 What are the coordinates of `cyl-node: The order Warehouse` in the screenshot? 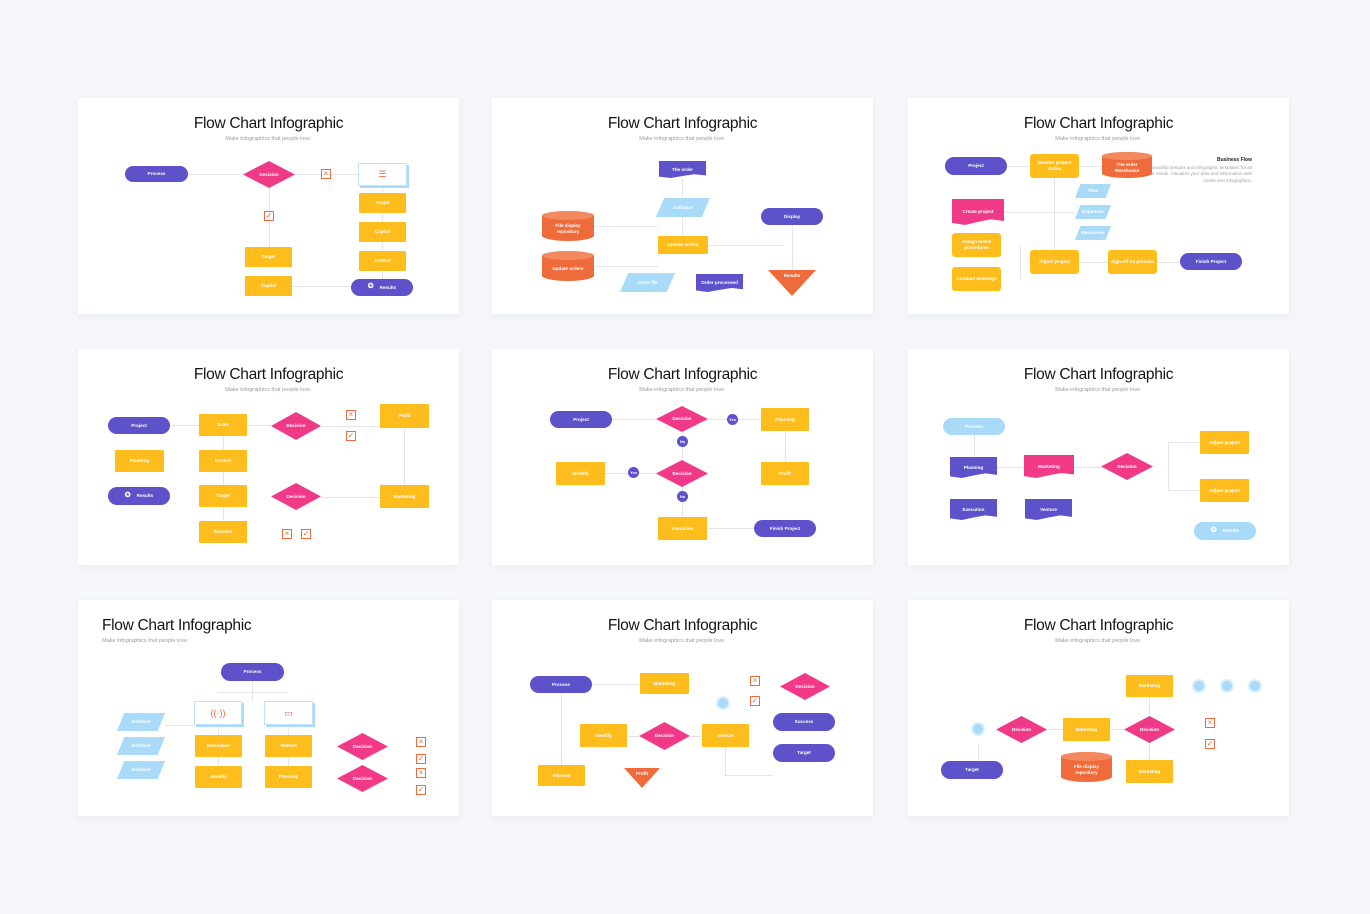 It's located at (1127, 165).